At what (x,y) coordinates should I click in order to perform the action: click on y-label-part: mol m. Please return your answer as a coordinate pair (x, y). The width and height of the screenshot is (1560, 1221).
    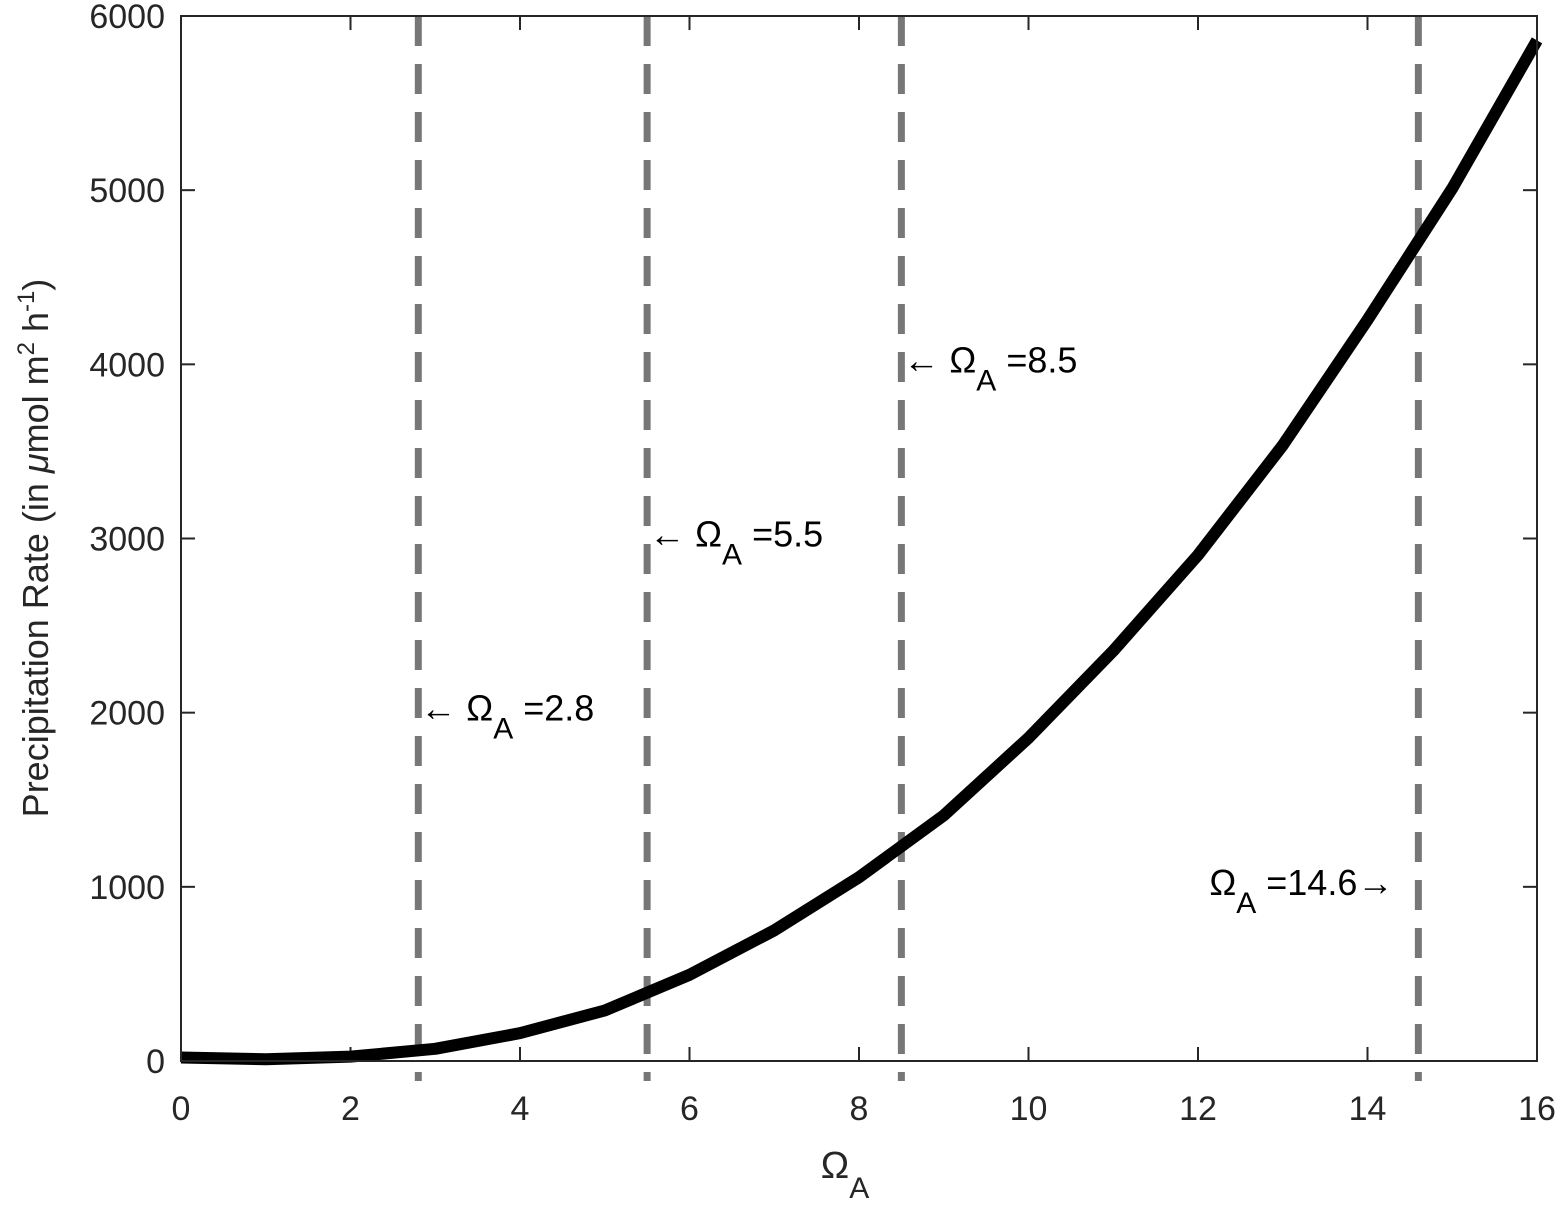
    Looking at the image, I should click on (35, 404).